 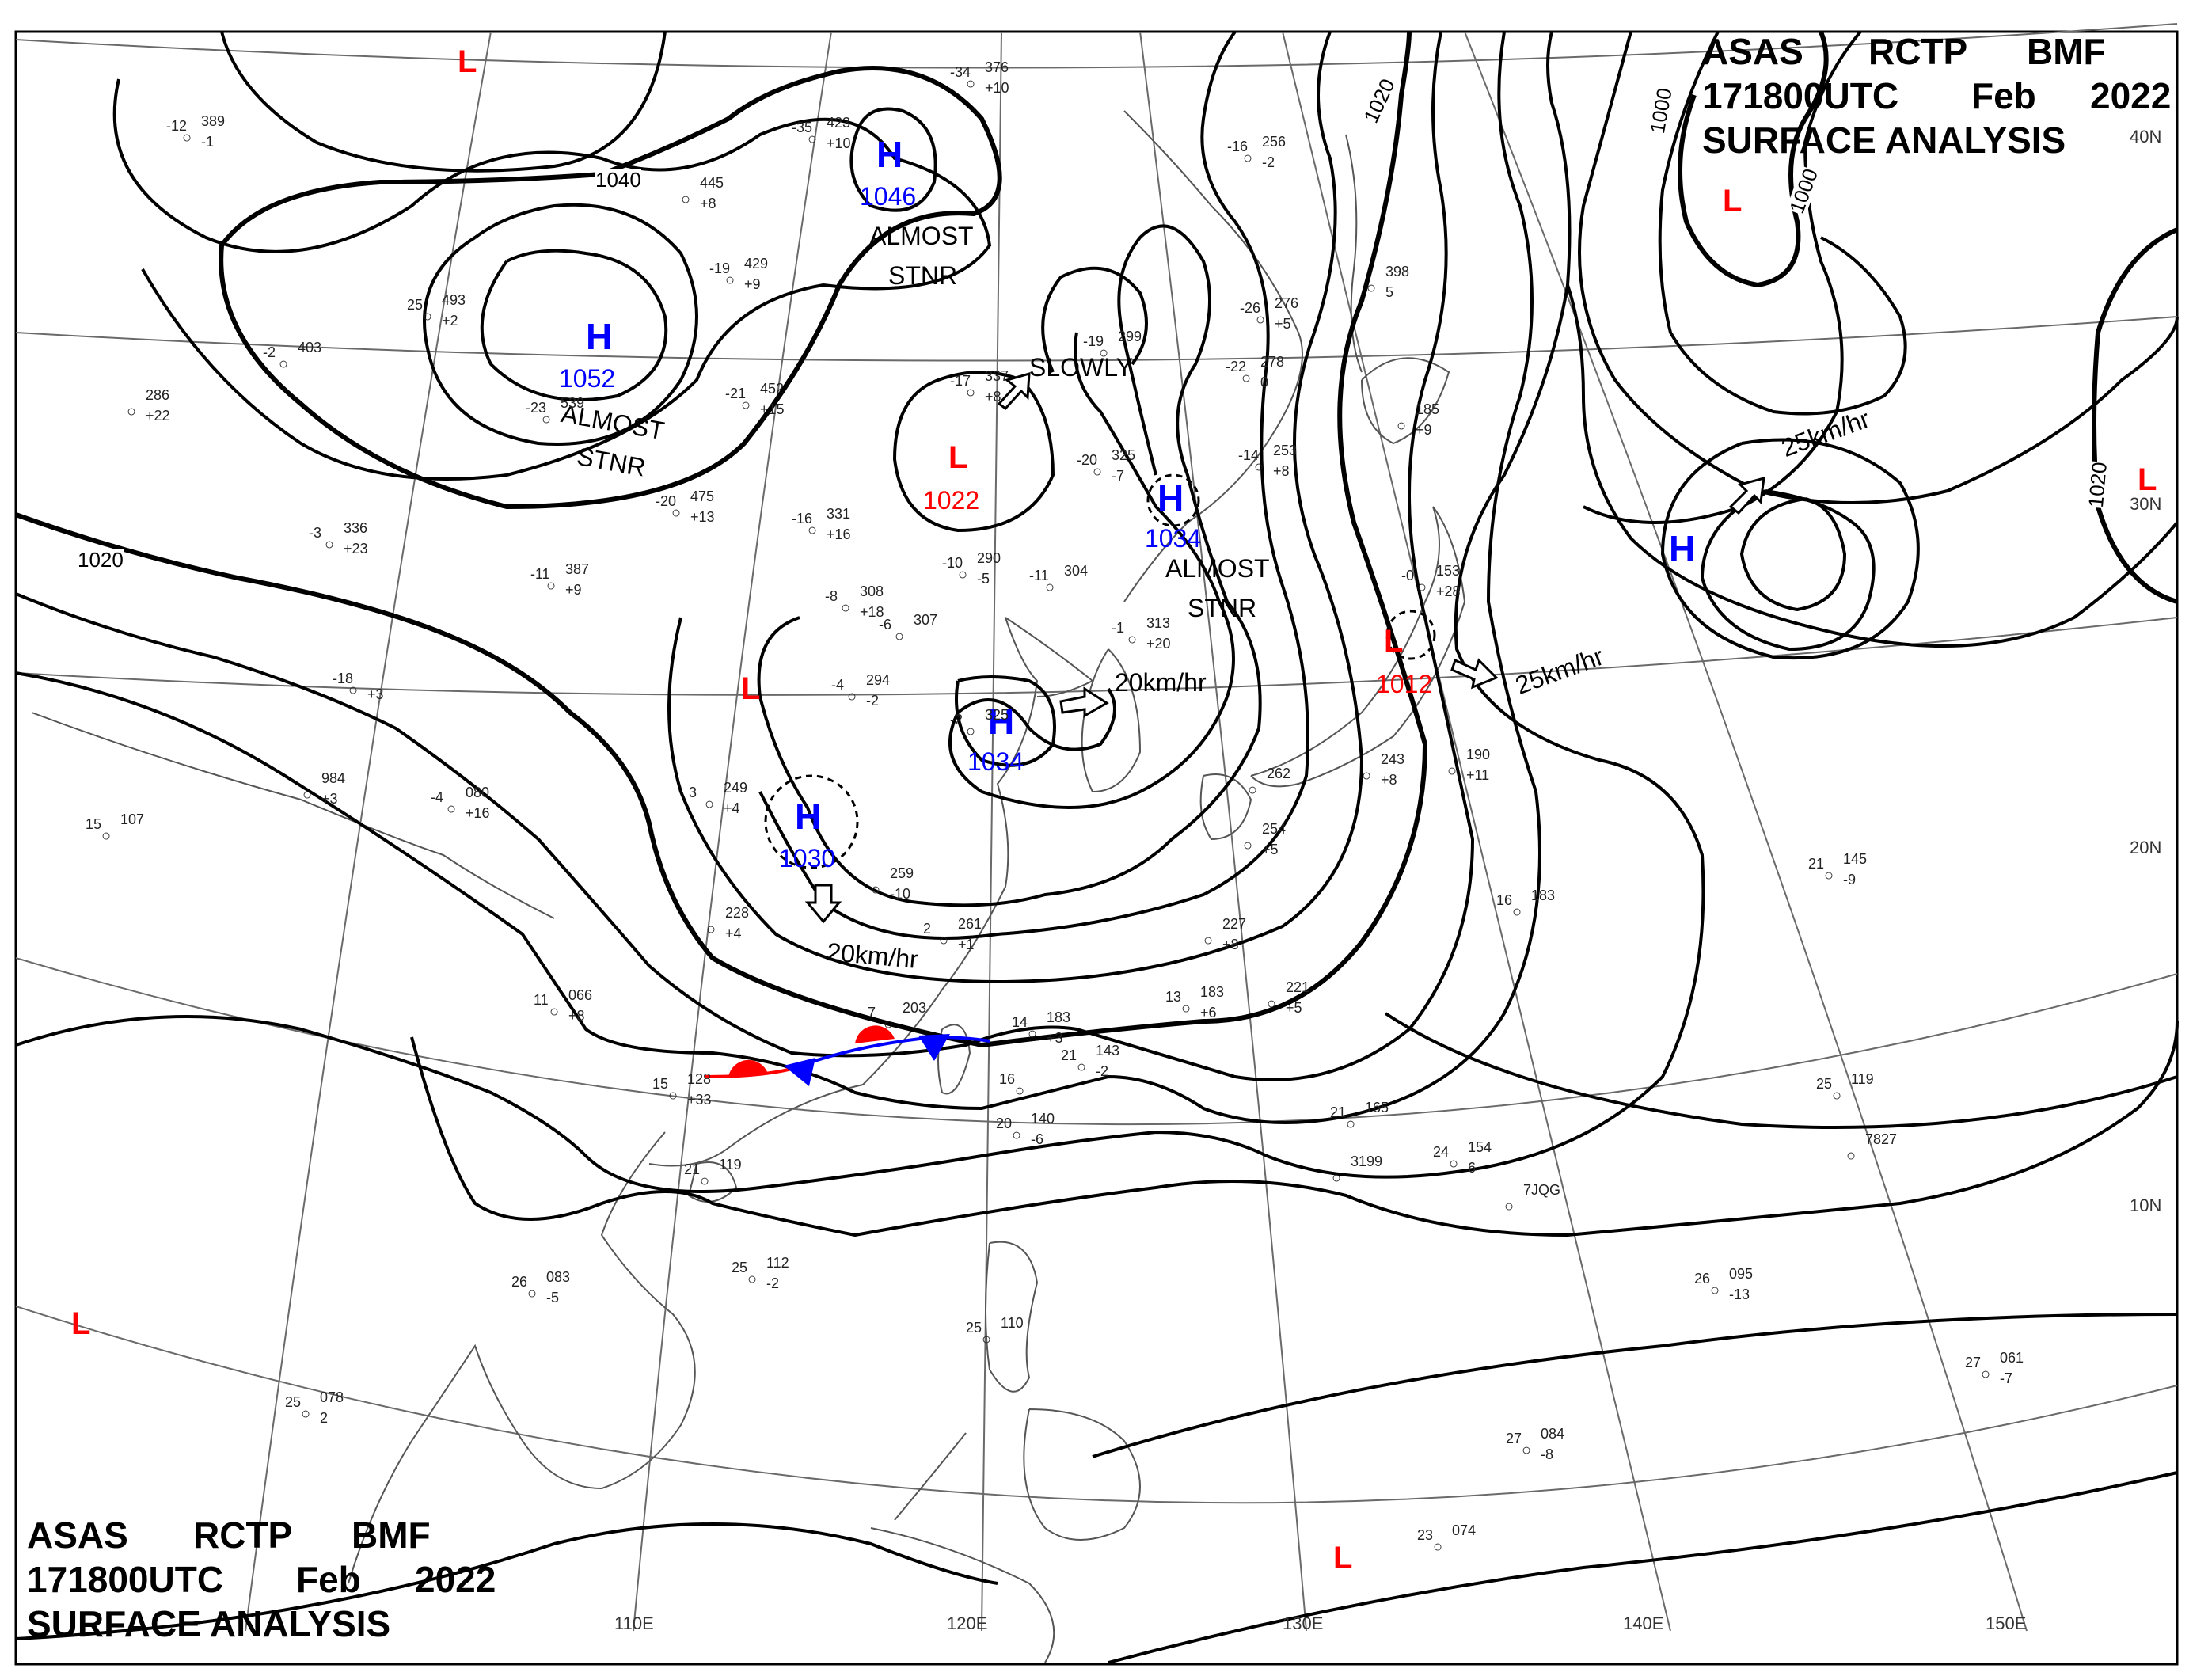 What do you see at coordinates (1173, 997) in the screenshot?
I see `station-temperature: 13` at bounding box center [1173, 997].